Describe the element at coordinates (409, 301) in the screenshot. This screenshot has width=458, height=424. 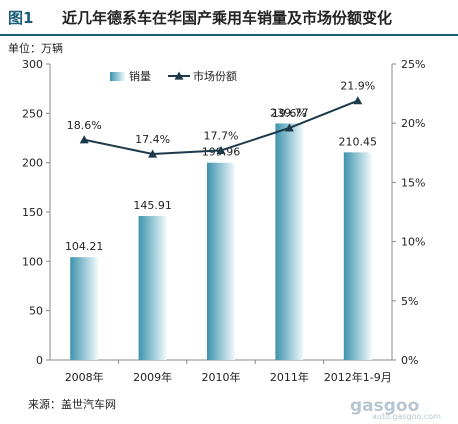
I see `right-tick-label: 5%` at that location.